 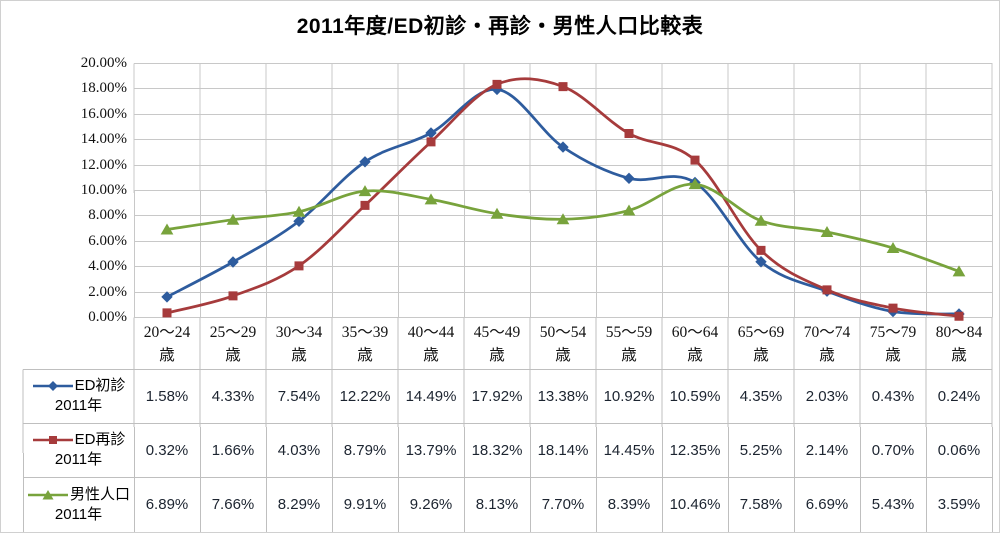 What do you see at coordinates (78, 440) in the screenshot?
I see `legend-key: ED再診` at bounding box center [78, 440].